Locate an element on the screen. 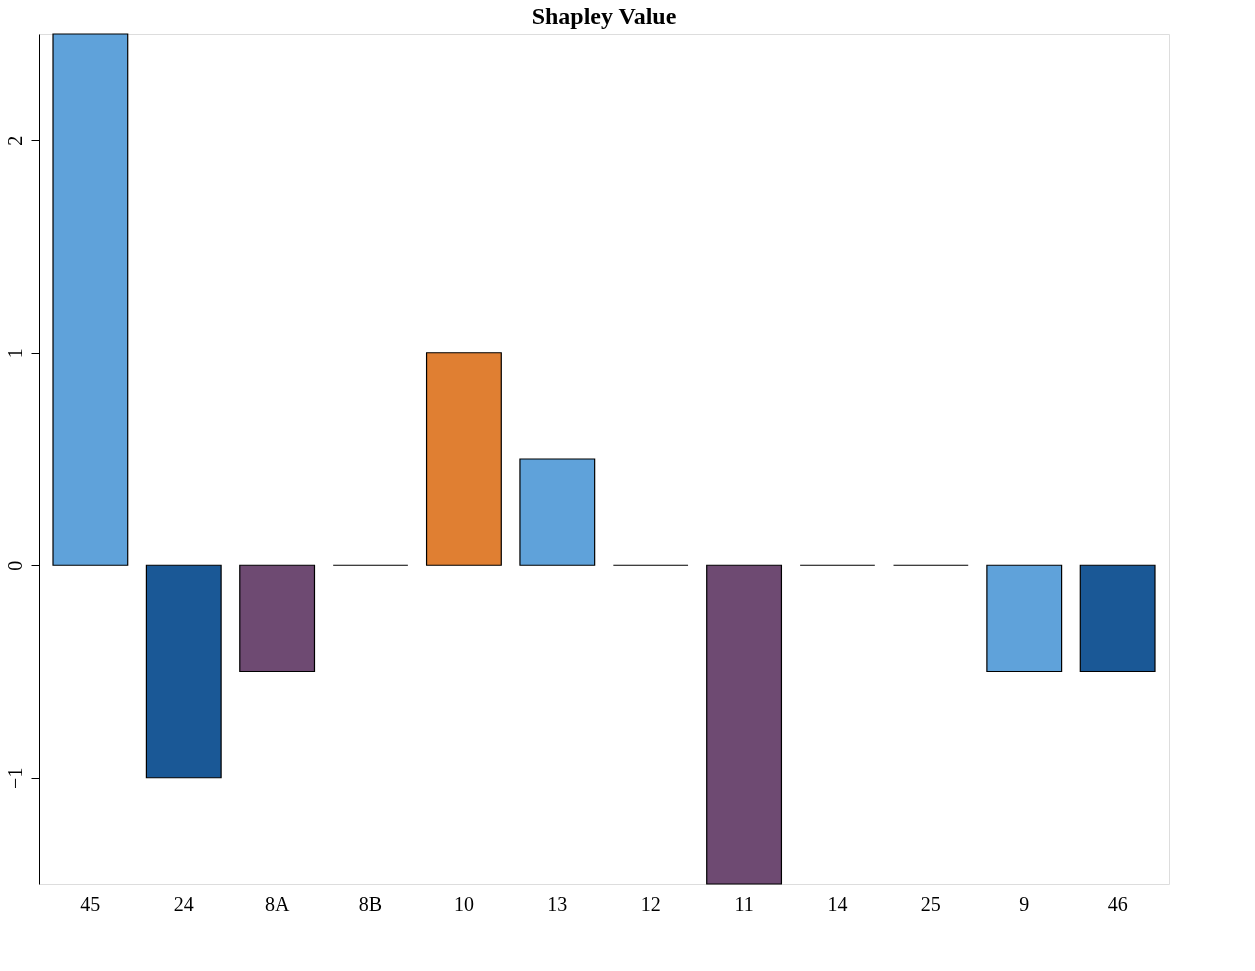  x-tick-label: 8B is located at coordinates (370, 903).